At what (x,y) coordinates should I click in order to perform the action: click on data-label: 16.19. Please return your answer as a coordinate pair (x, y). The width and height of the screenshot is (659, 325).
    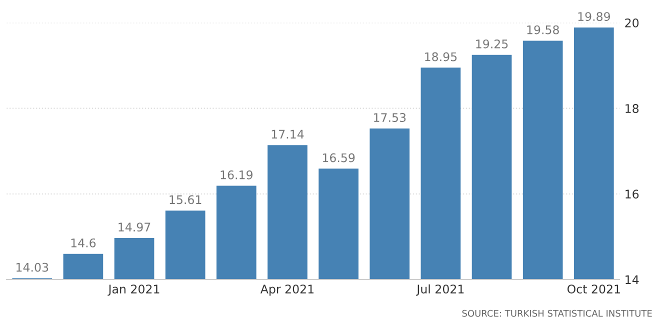
    Looking at the image, I should click on (236, 175).